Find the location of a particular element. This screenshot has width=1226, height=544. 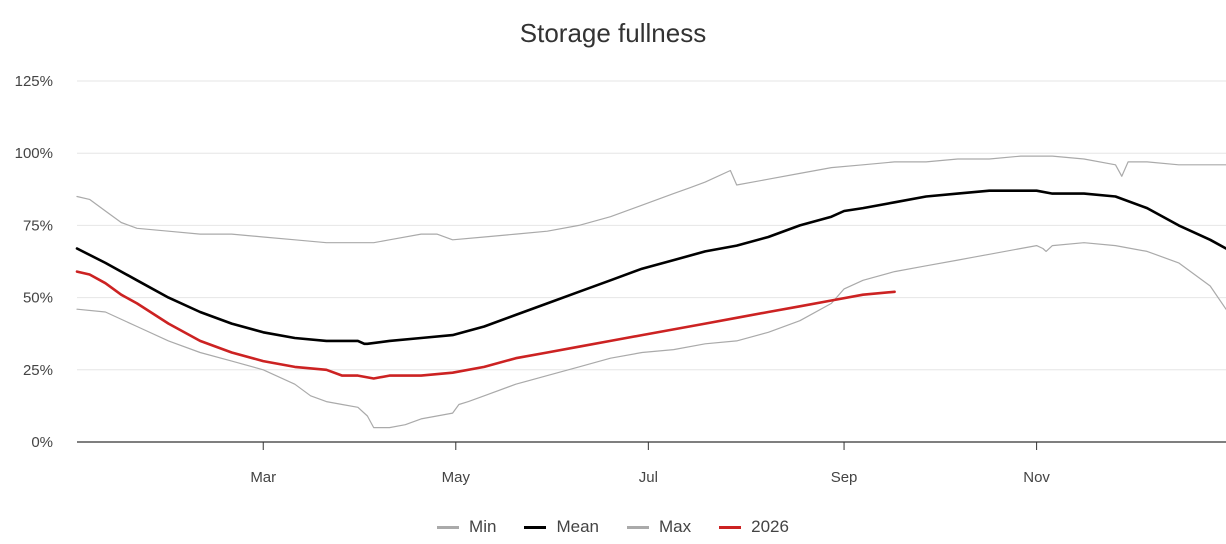

series-line-2026 is located at coordinates (485, 325).